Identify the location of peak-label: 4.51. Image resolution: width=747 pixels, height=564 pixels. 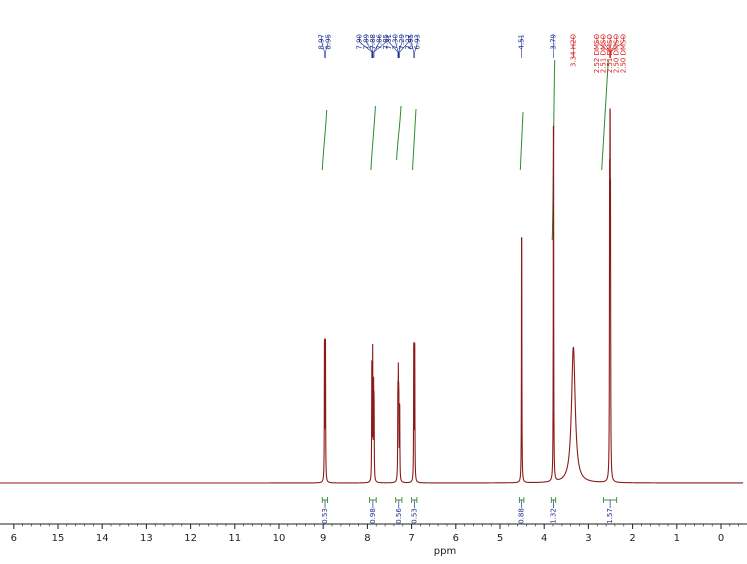
(522, 42).